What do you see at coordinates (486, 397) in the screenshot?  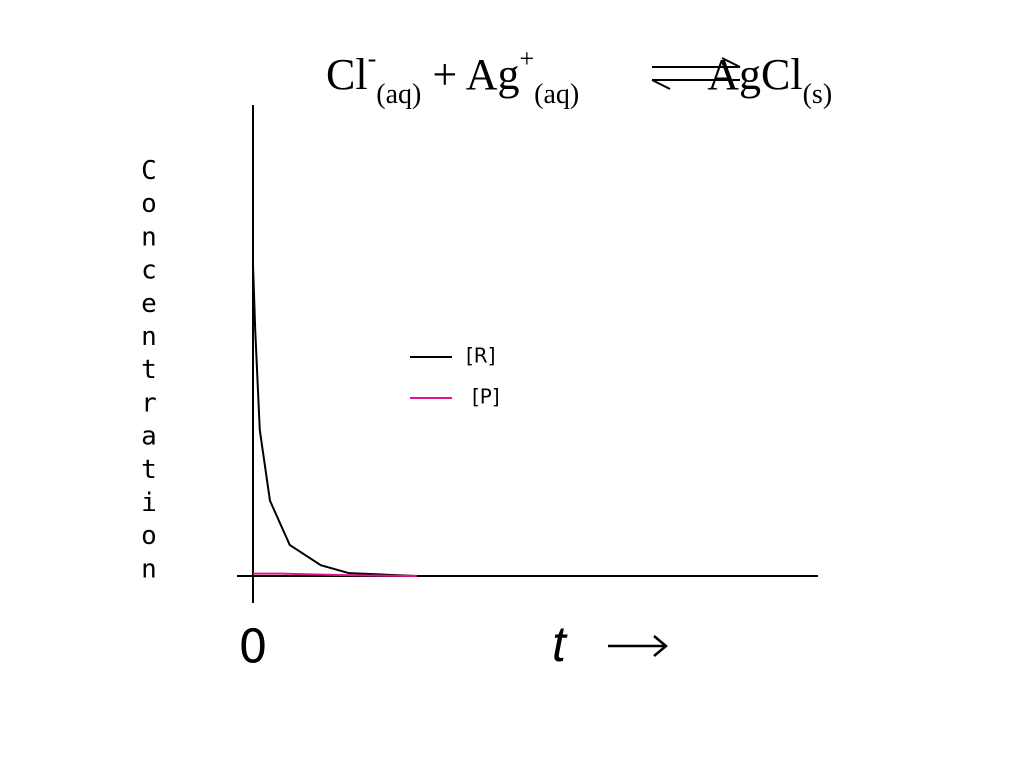 I see `legend-label: [P]` at bounding box center [486, 397].